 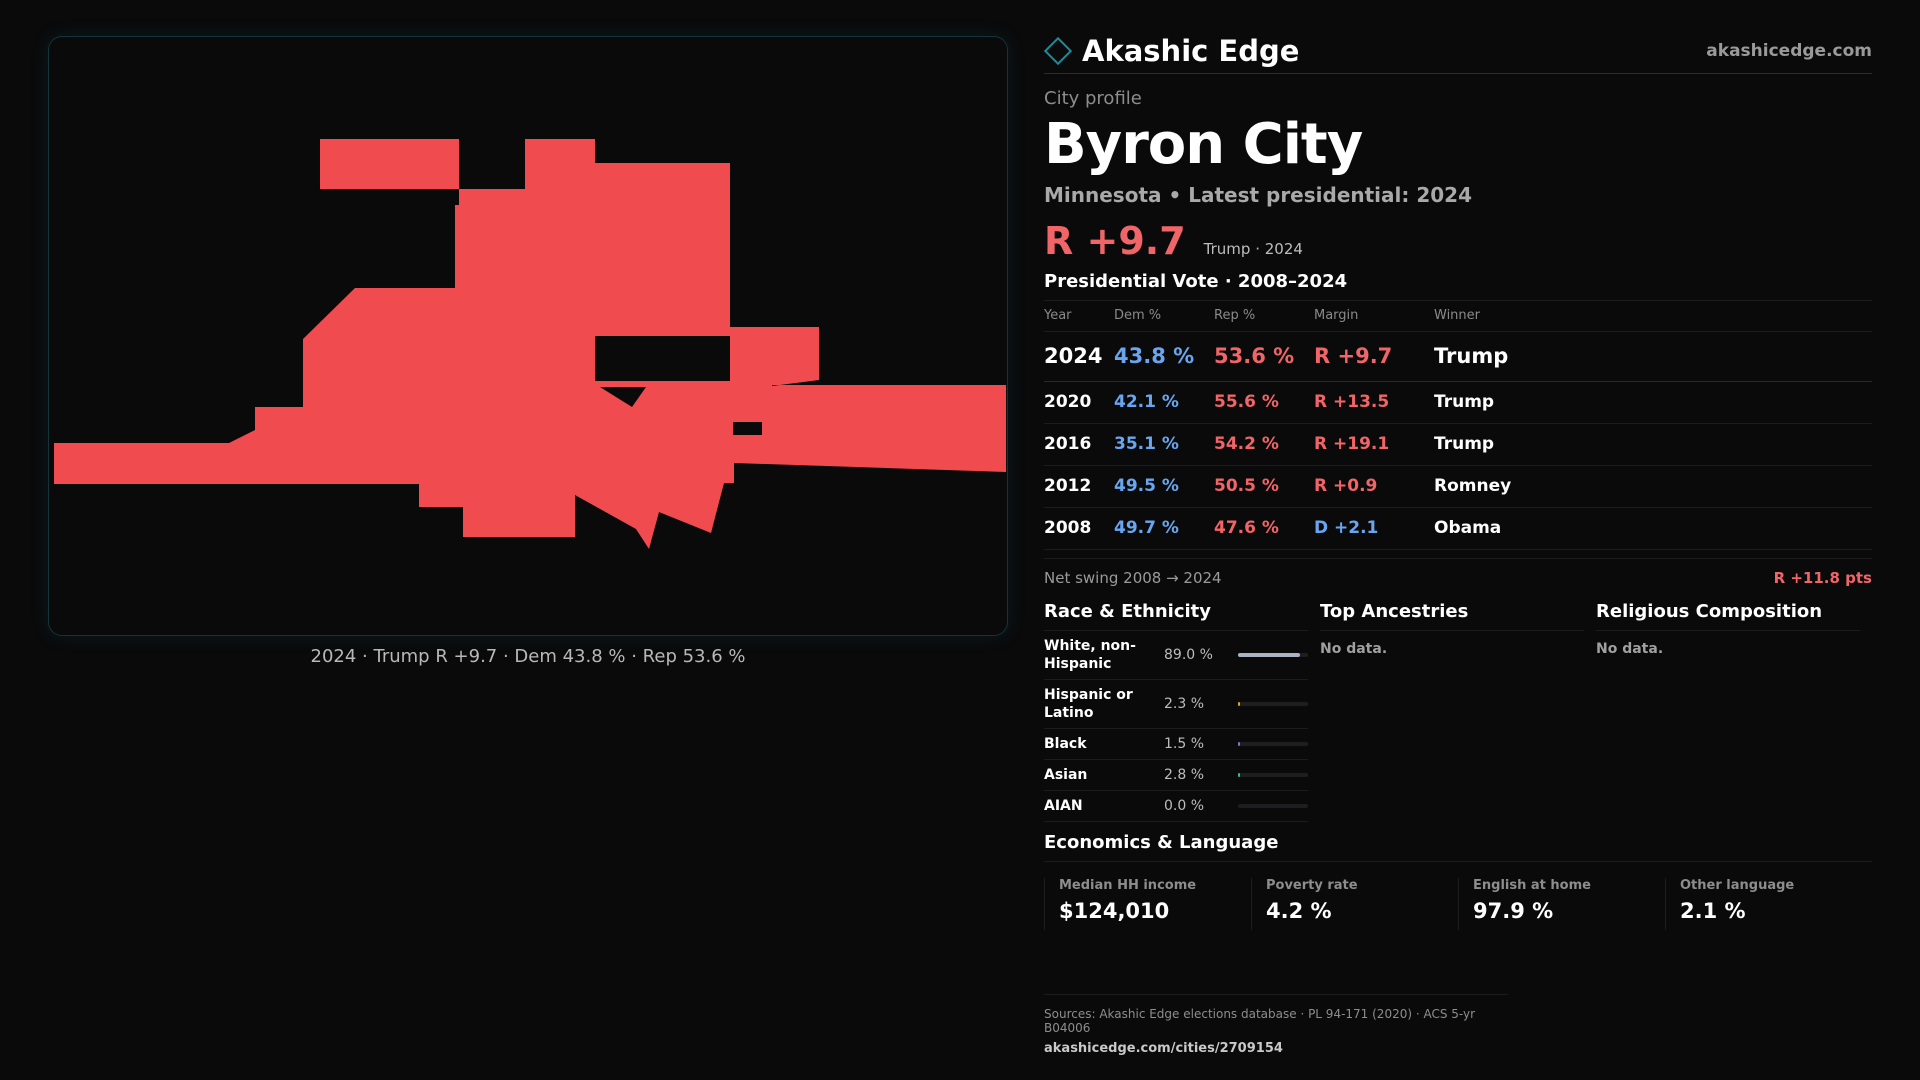 I want to click on page-kicker: City profile, so click(x=1093, y=98).